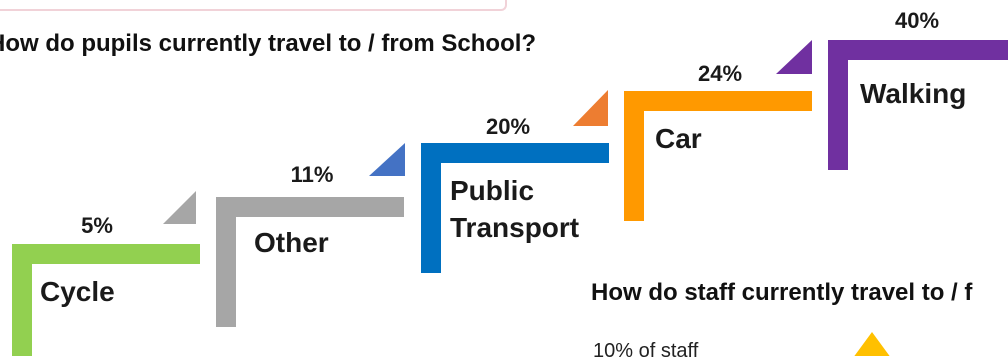 The image size is (1008, 363). What do you see at coordinates (312, 174) in the screenshot?
I see `value-label-other: 11%` at bounding box center [312, 174].